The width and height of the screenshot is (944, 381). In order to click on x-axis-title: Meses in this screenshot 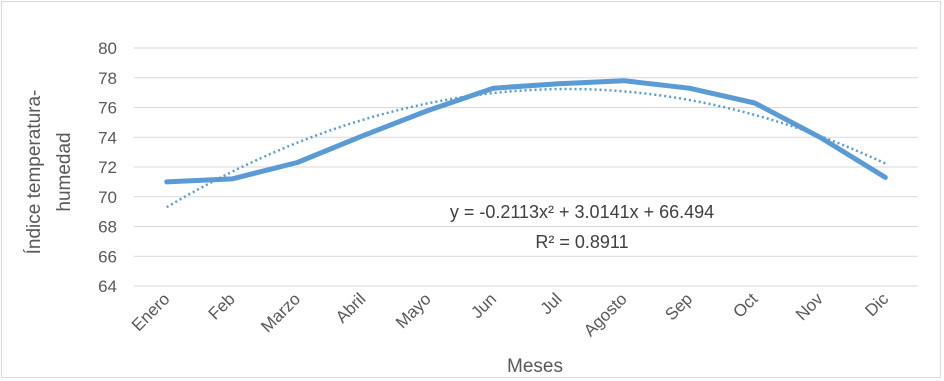, I will do `click(535, 366)`.